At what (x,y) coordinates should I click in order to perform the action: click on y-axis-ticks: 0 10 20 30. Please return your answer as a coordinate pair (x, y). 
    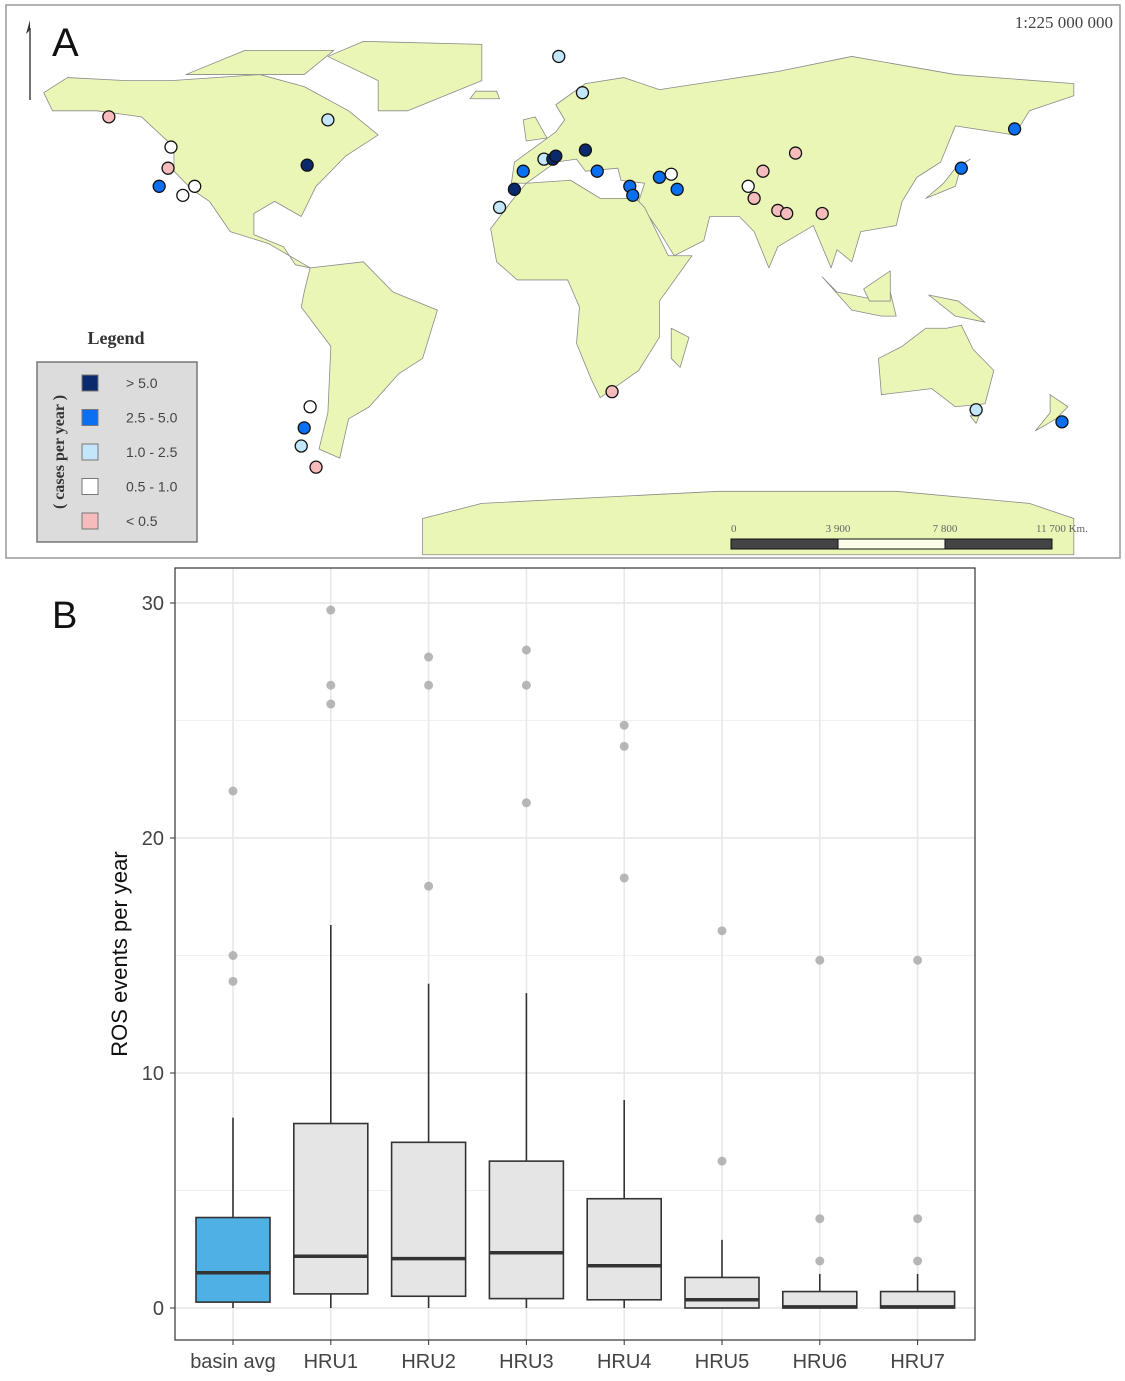
    Looking at the image, I should click on (158, 956).